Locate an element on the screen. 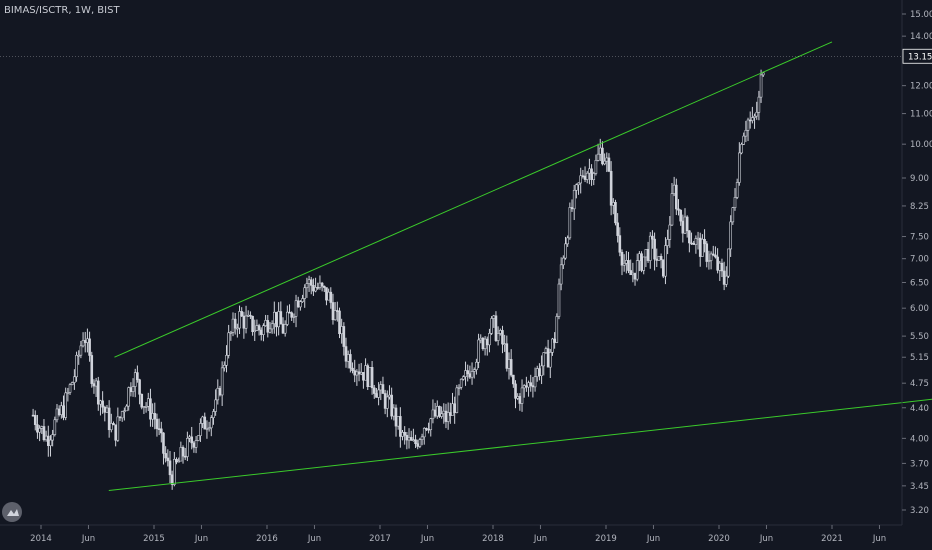 Image resolution: width=932 pixels, height=550 pixels. tradingview-logo-icon is located at coordinates (12, 512).